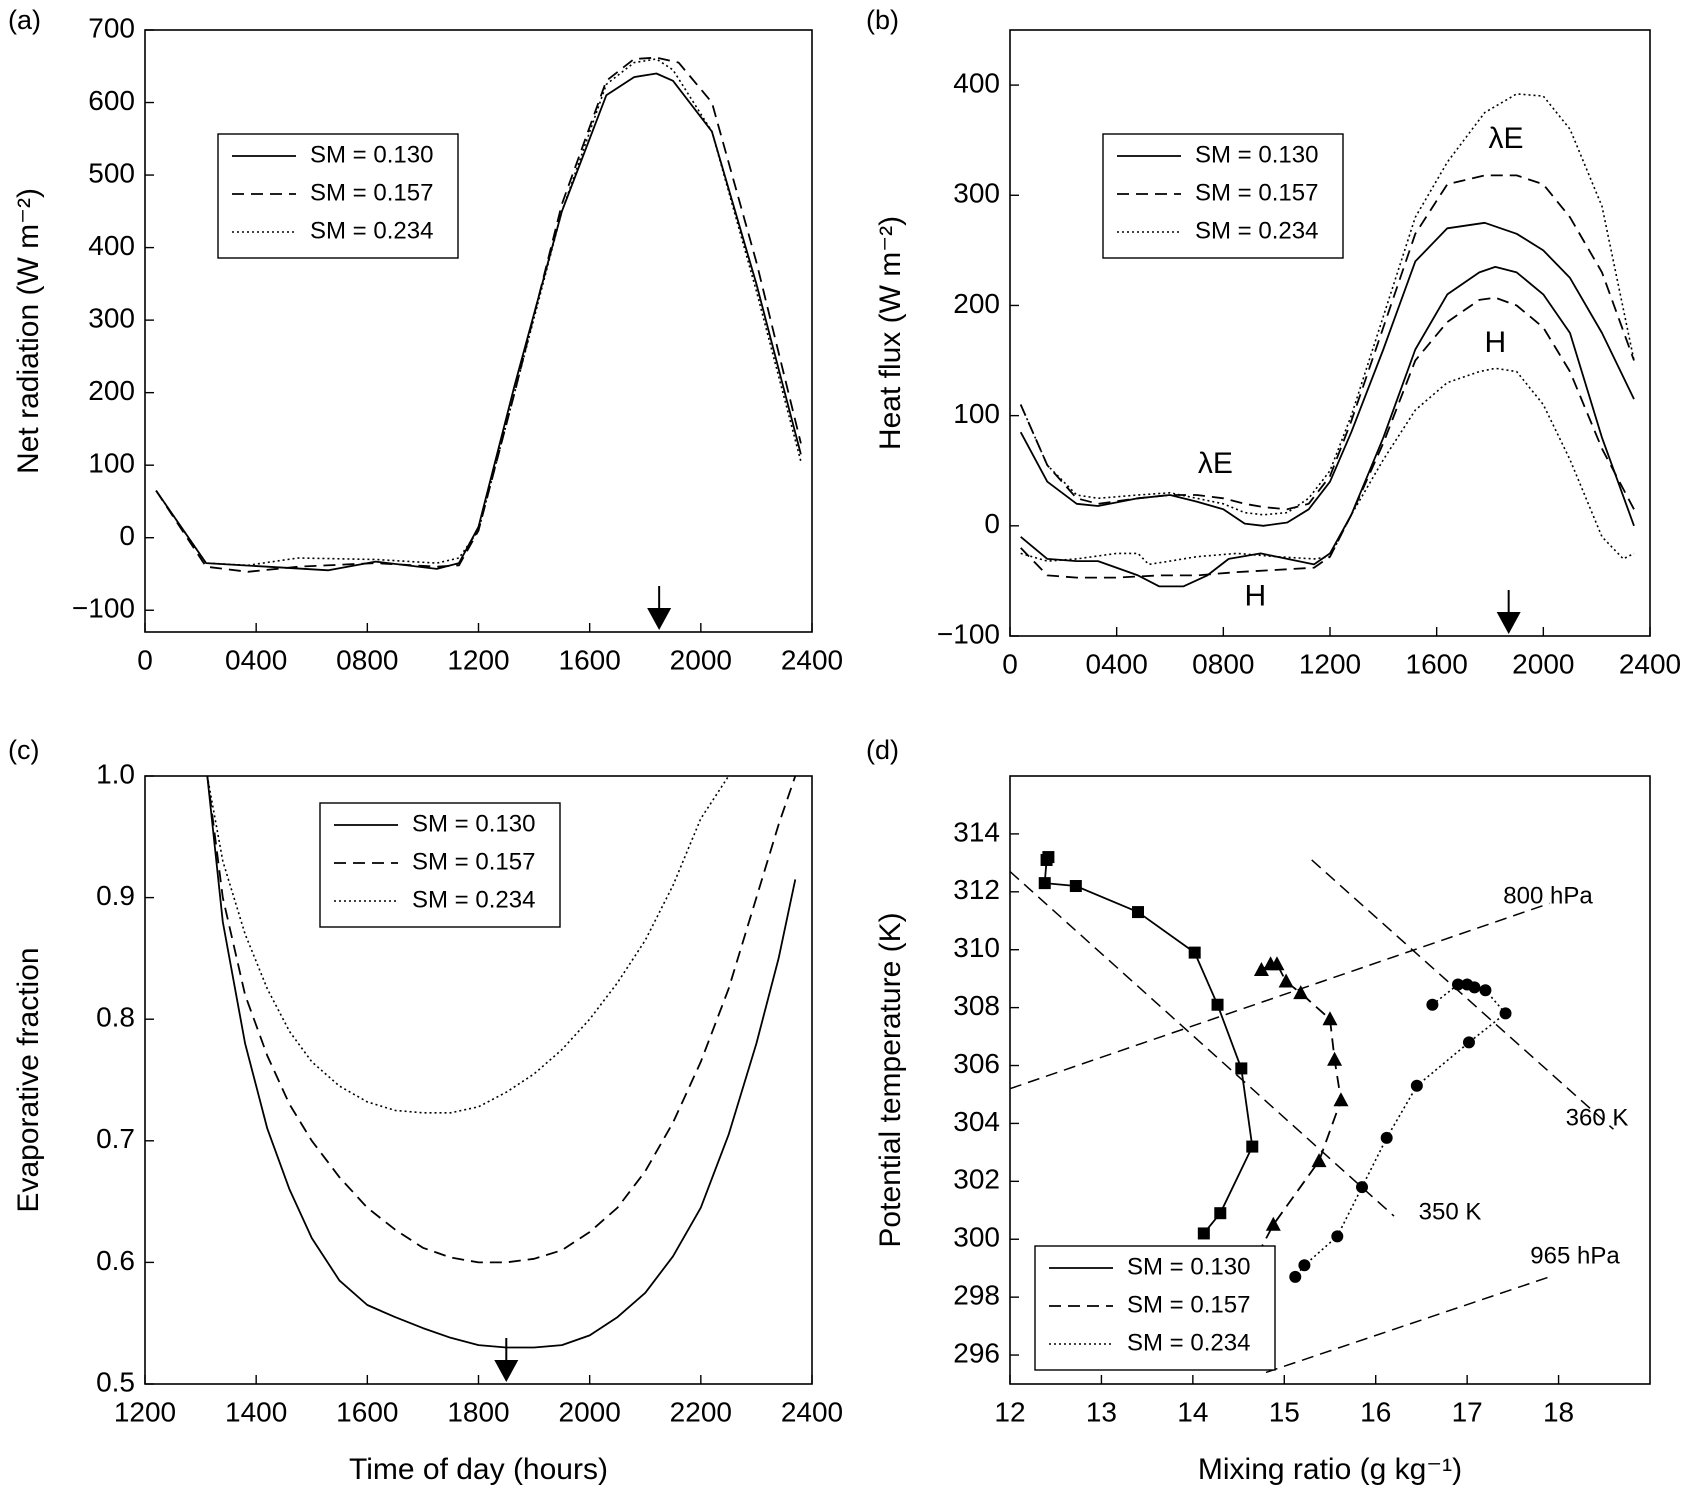 The image size is (1685, 1491). I want to click on y-tick-label: 314, so click(976, 831).